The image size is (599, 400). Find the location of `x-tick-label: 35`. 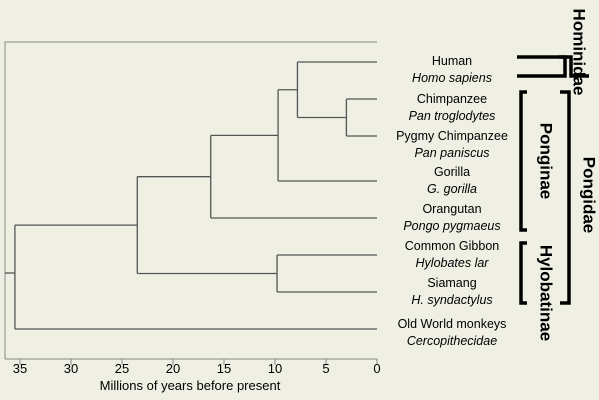

x-tick-label: 35 is located at coordinates (20, 368).